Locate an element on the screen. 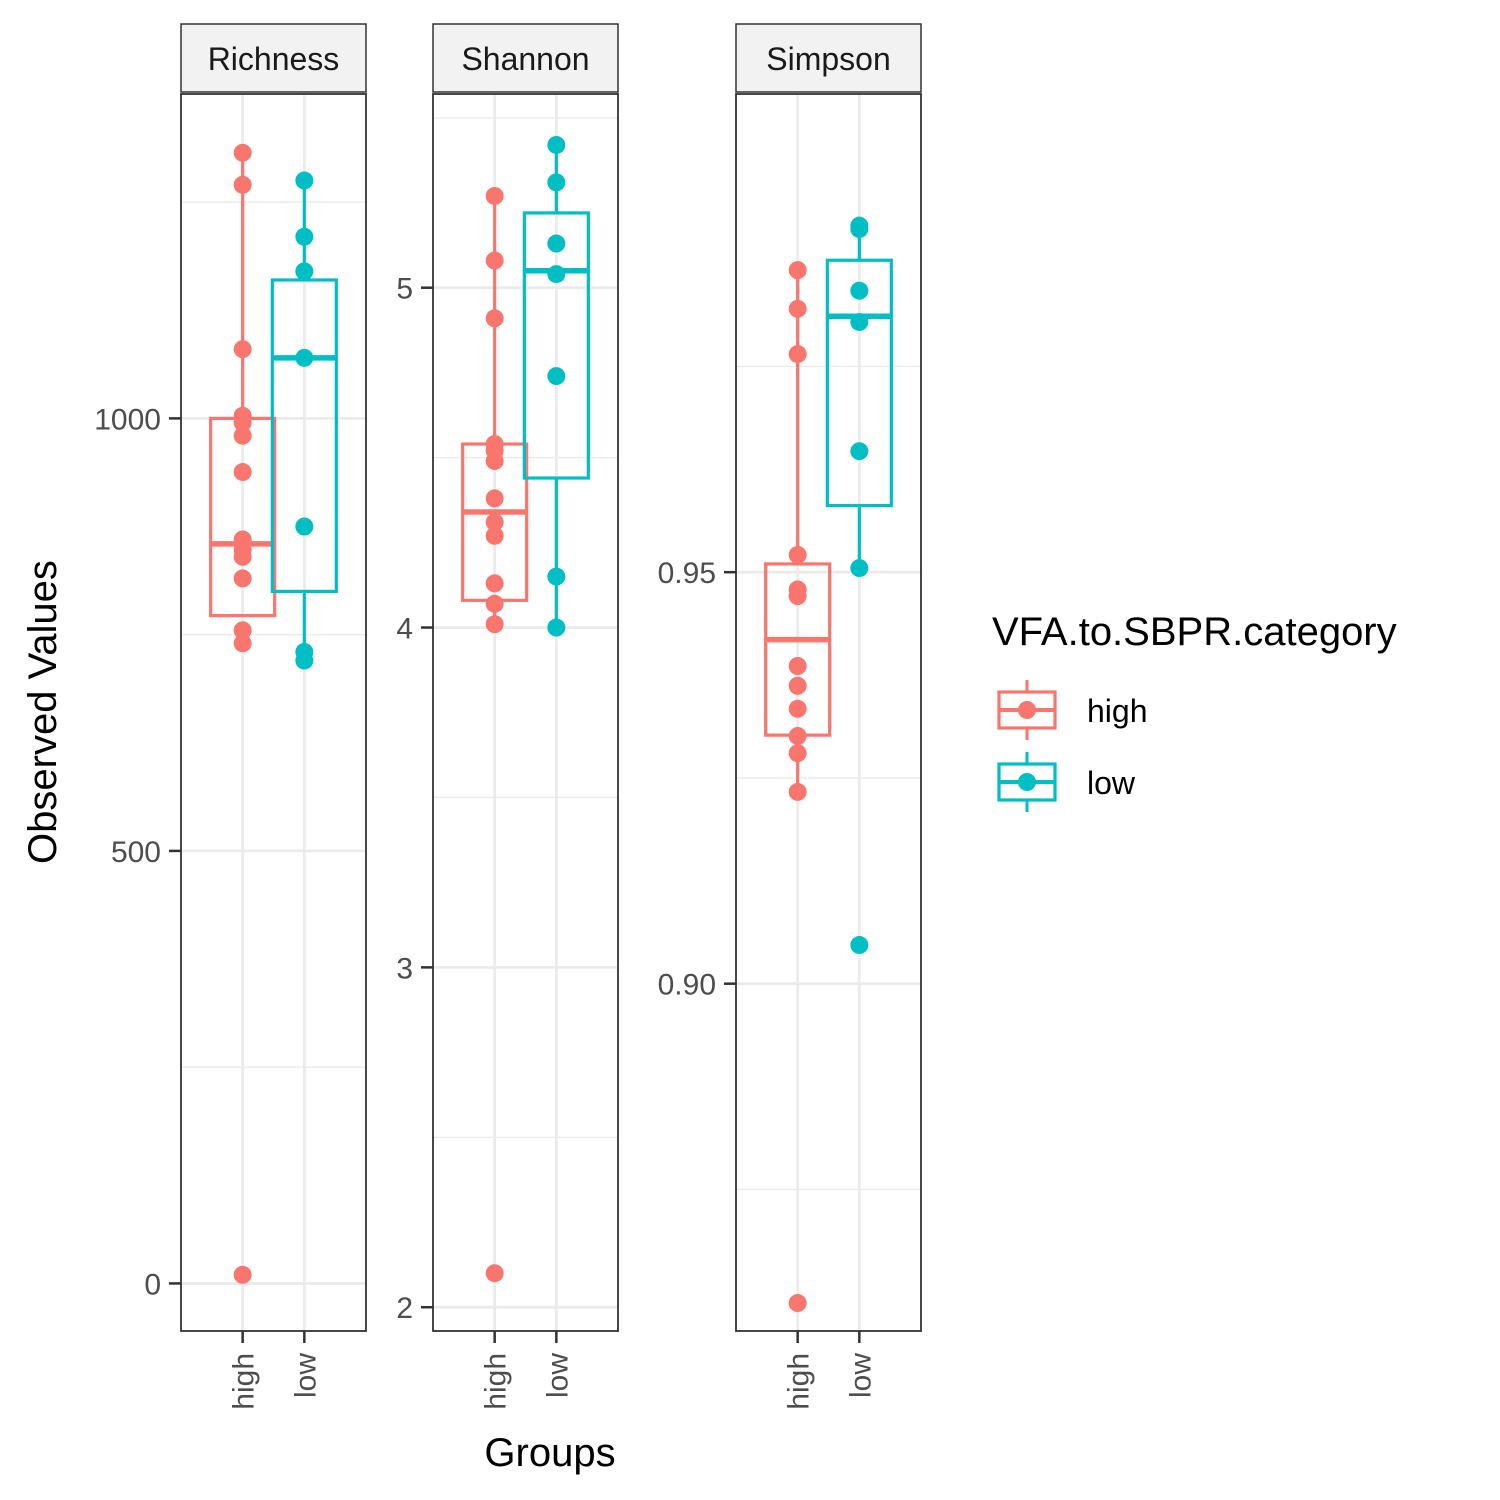 This screenshot has width=1500, height=1500. strip-label-shannon: Shannon is located at coordinates (525, 59).